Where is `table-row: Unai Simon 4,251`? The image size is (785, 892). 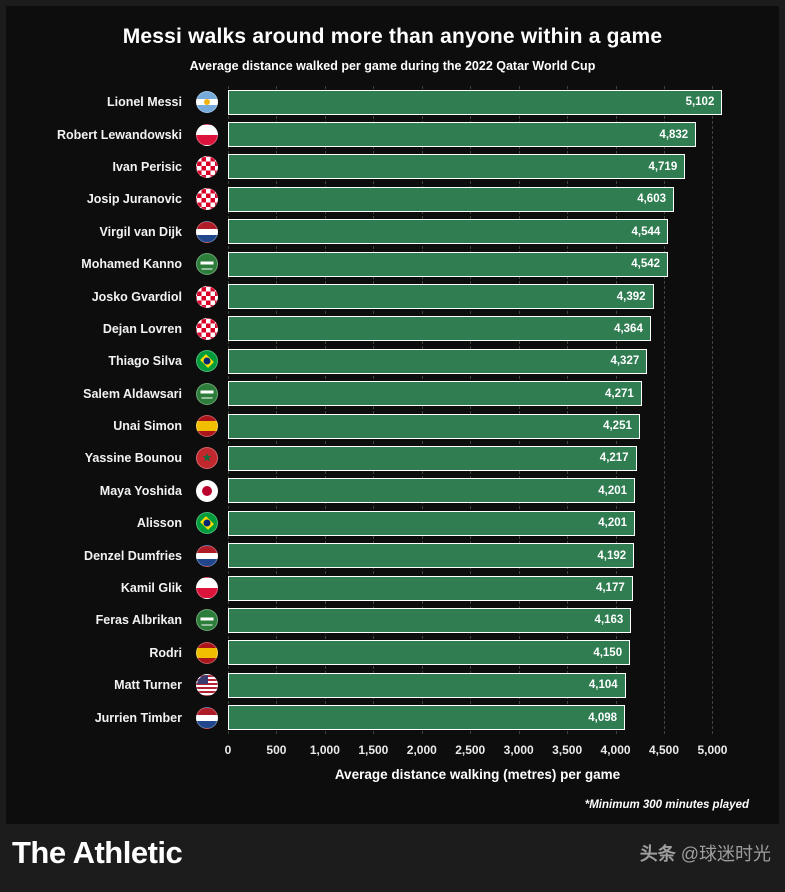 table-row: Unai Simon 4,251 is located at coordinates (392, 426).